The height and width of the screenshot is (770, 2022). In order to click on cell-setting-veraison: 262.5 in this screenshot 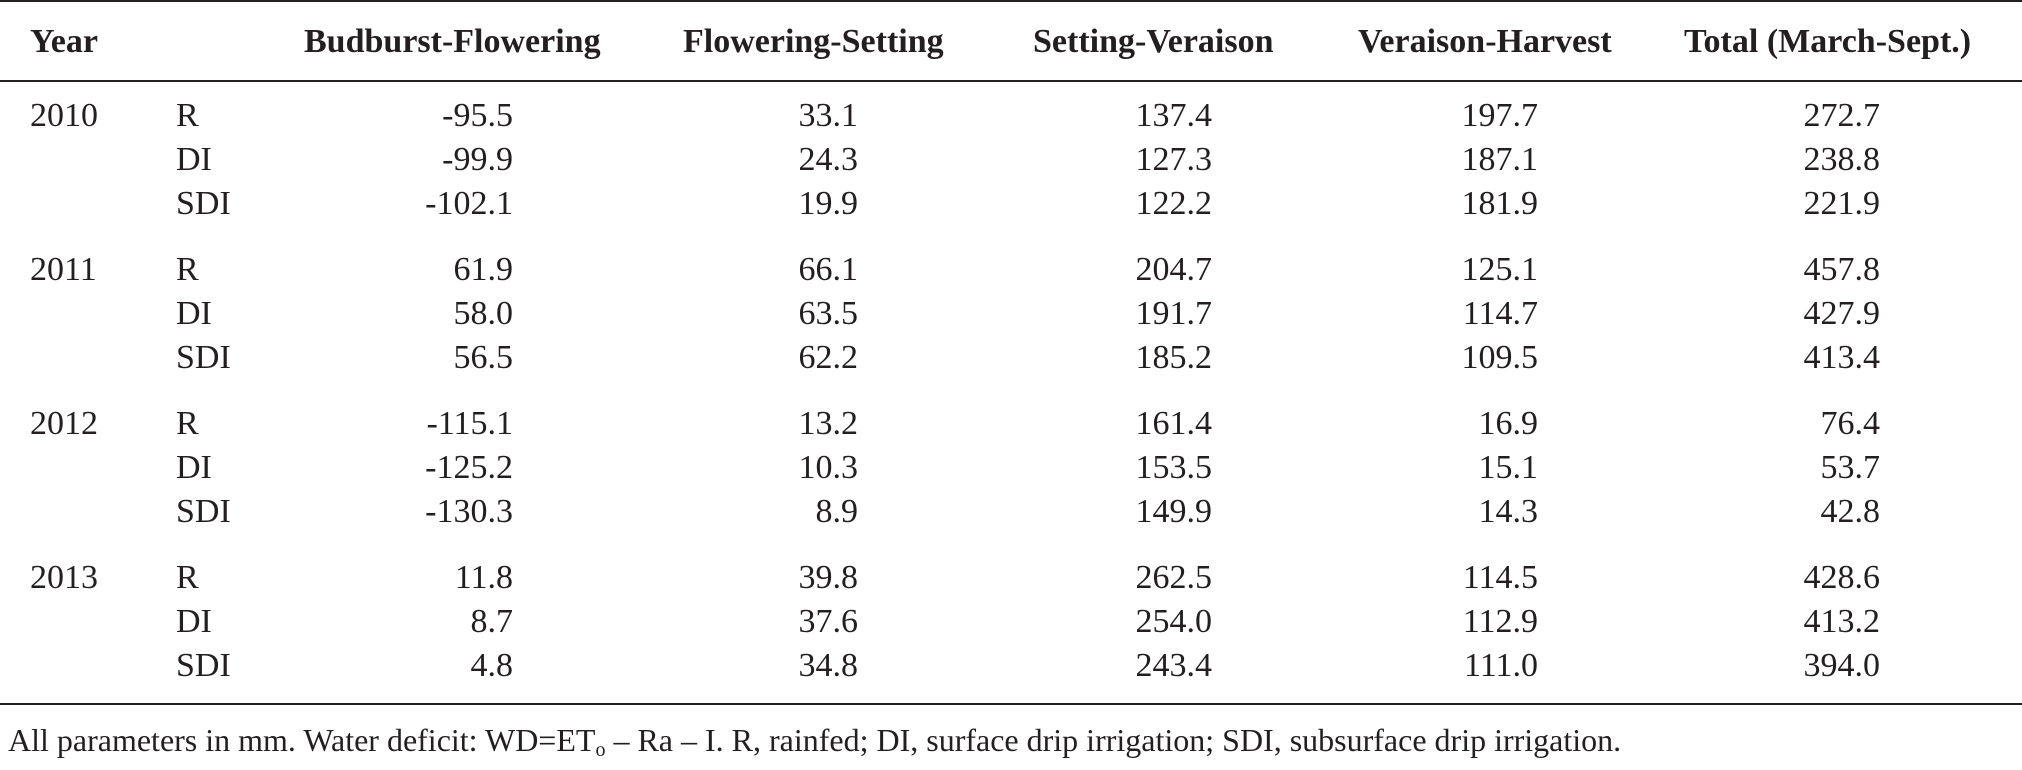, I will do `click(1174, 577)`.